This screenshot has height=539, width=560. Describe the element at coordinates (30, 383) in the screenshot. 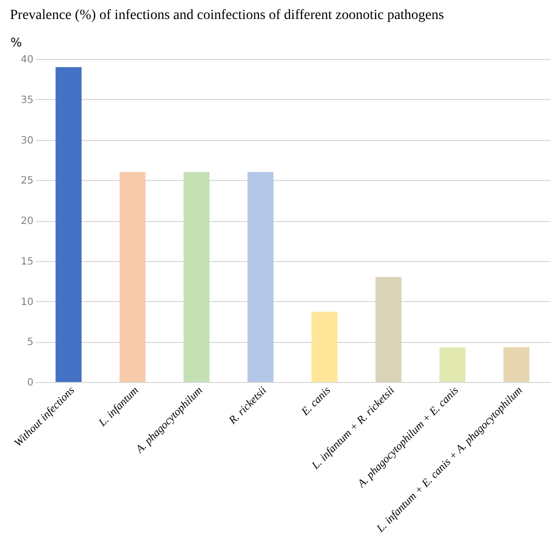

I see `y-tick-label: 0` at that location.